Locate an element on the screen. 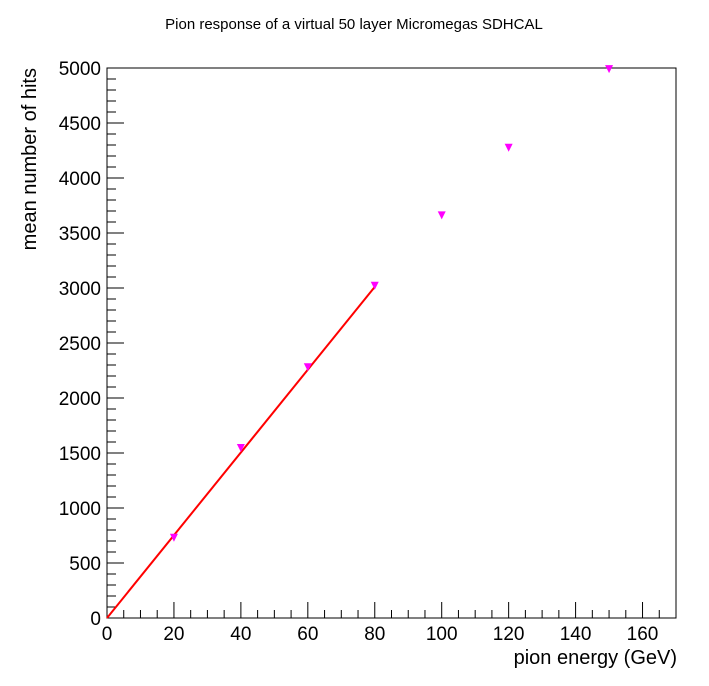 The height and width of the screenshot is (686, 709). x-tick-label: 40 is located at coordinates (240, 634).